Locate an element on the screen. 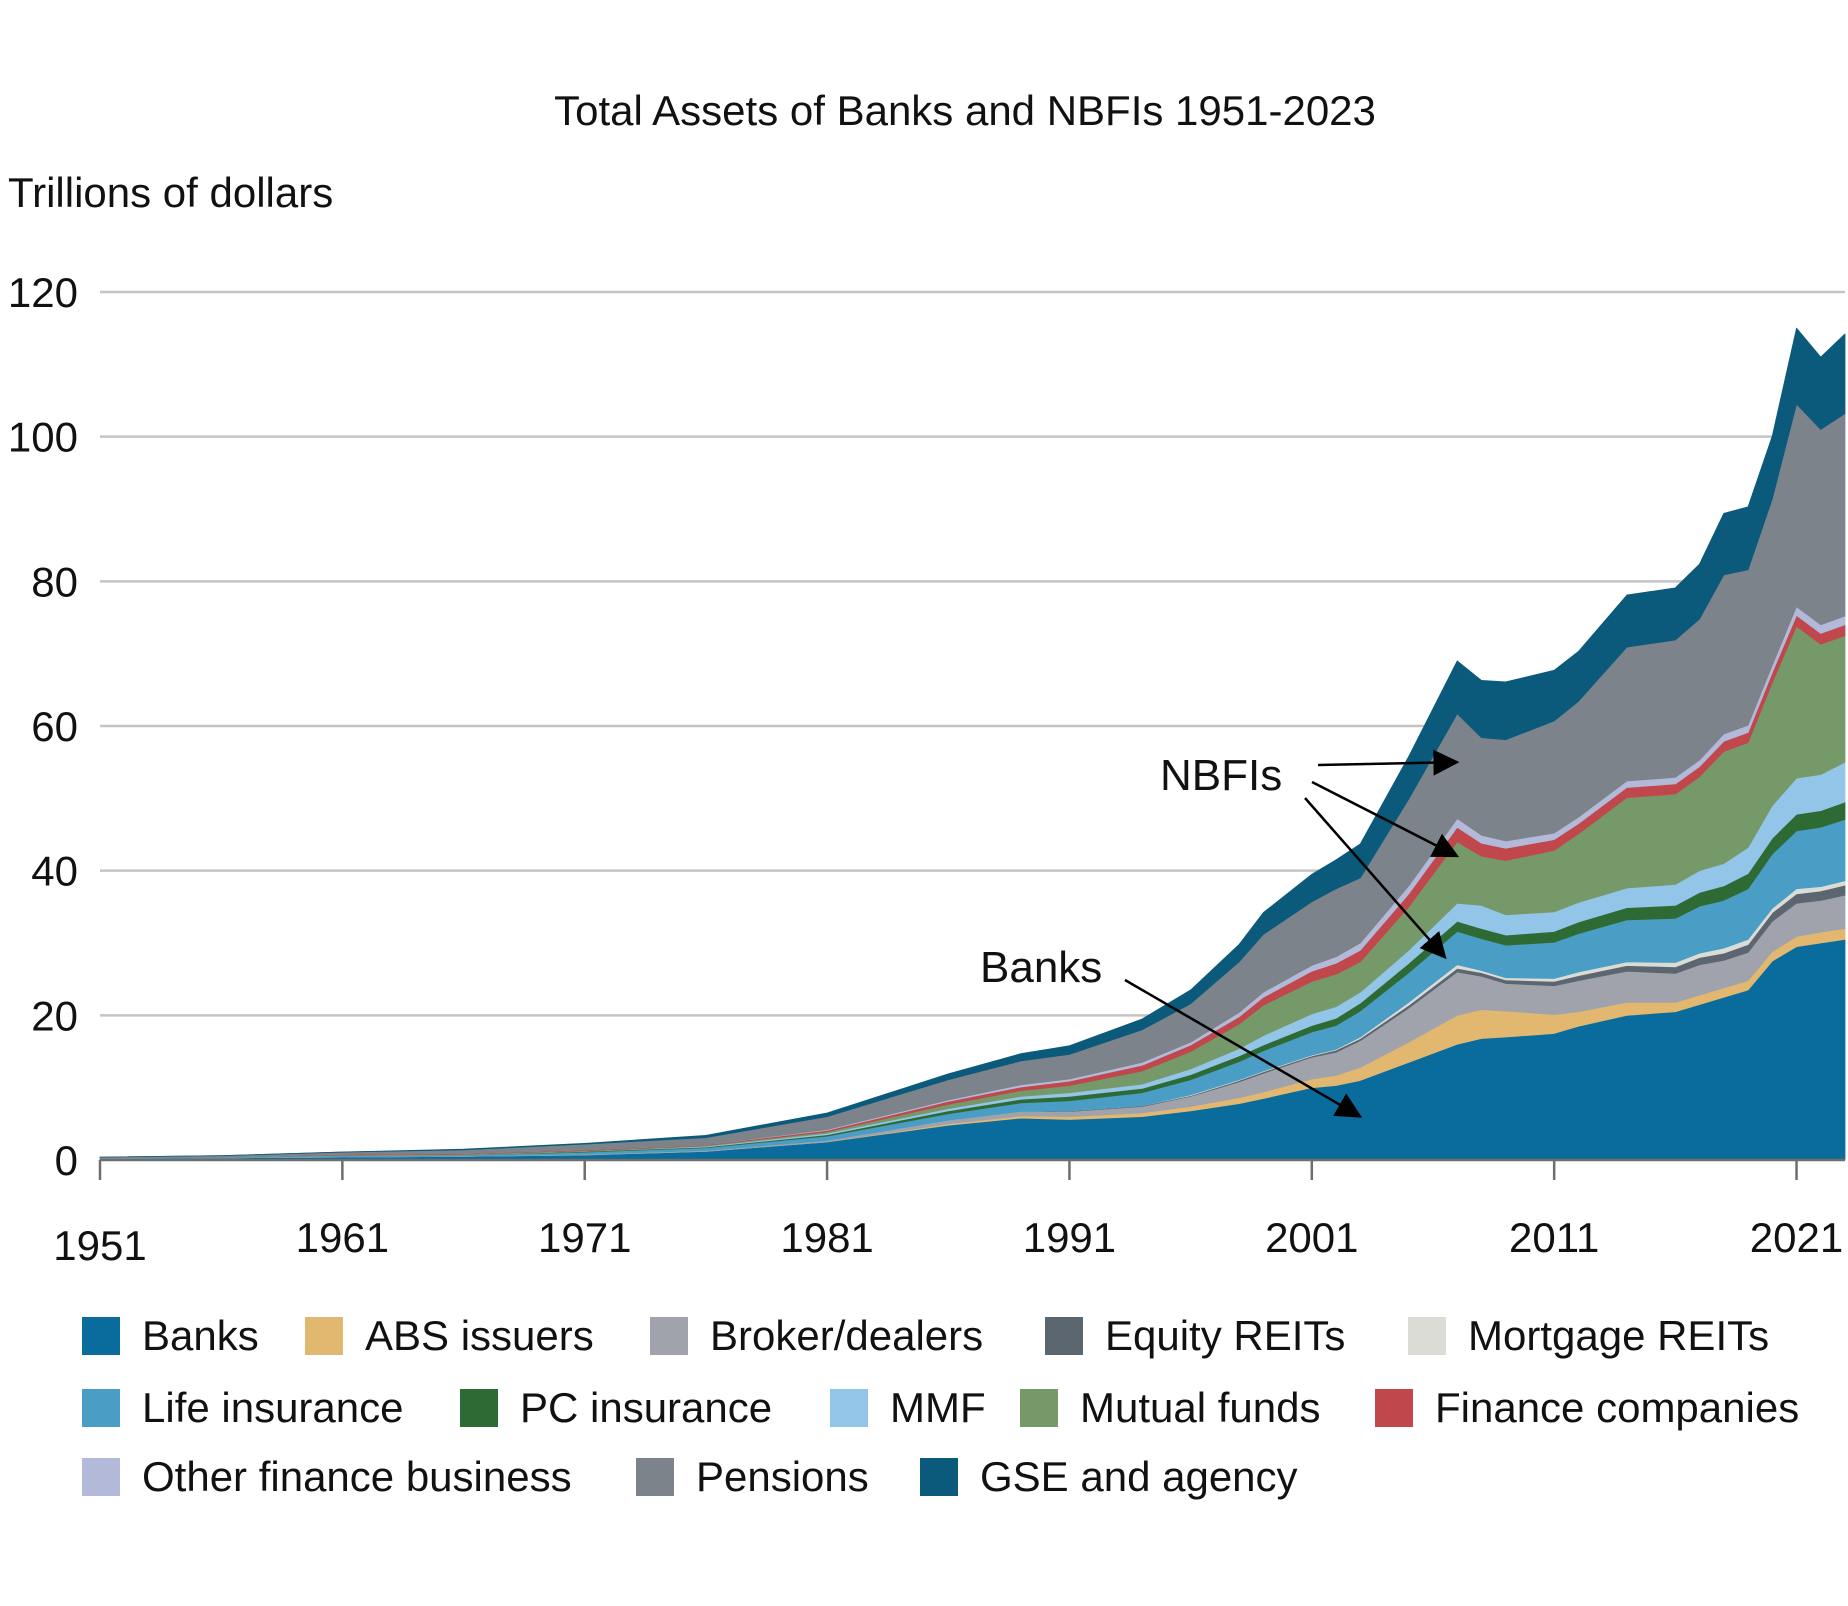 Image resolution: width=1848 pixels, height=1606 pixels. annotation-banks: Banks is located at coordinates (1041, 967).